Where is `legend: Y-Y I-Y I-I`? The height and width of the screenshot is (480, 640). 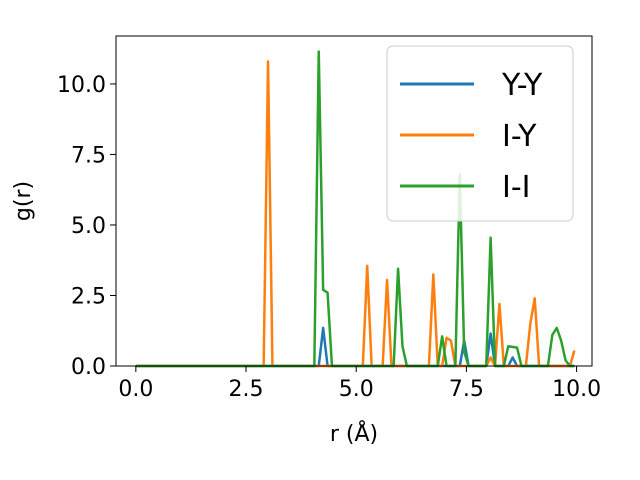
legend: Y-Y I-Y I-I is located at coordinates (480, 133).